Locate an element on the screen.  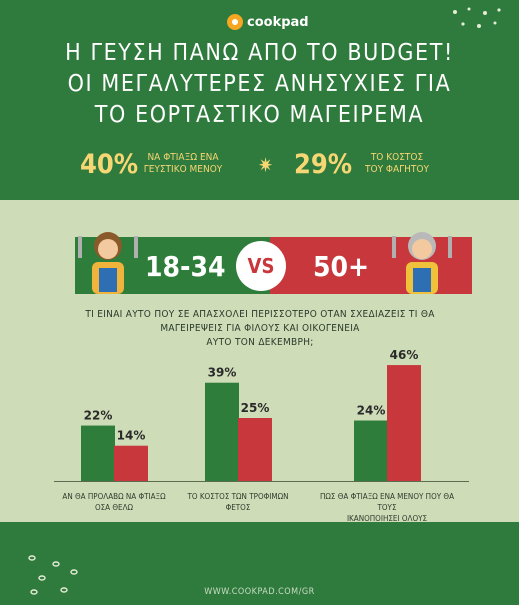
stat-2-label: ΤΟ ΚΟΣΤΟΣ ΤΟΥ ΦΑΓΗΤΟΥ is located at coordinates (397, 164).